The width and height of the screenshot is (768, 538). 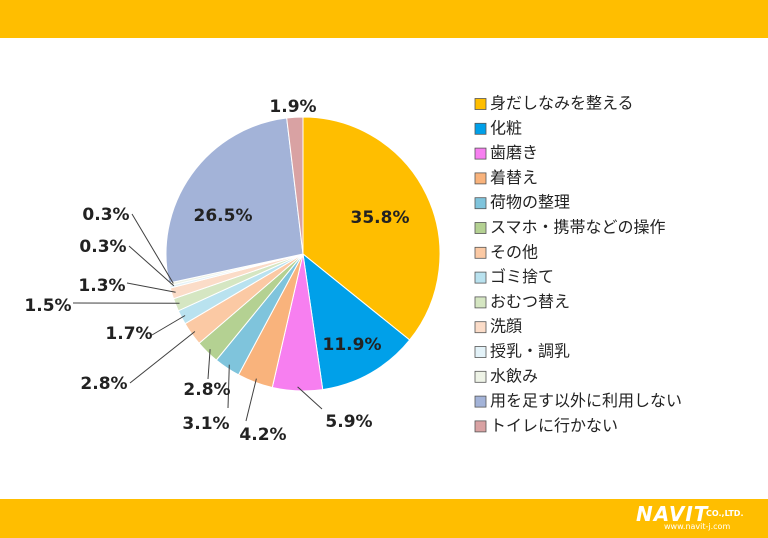 I want to click on value-label-10: 0.3%, so click(x=102, y=247).